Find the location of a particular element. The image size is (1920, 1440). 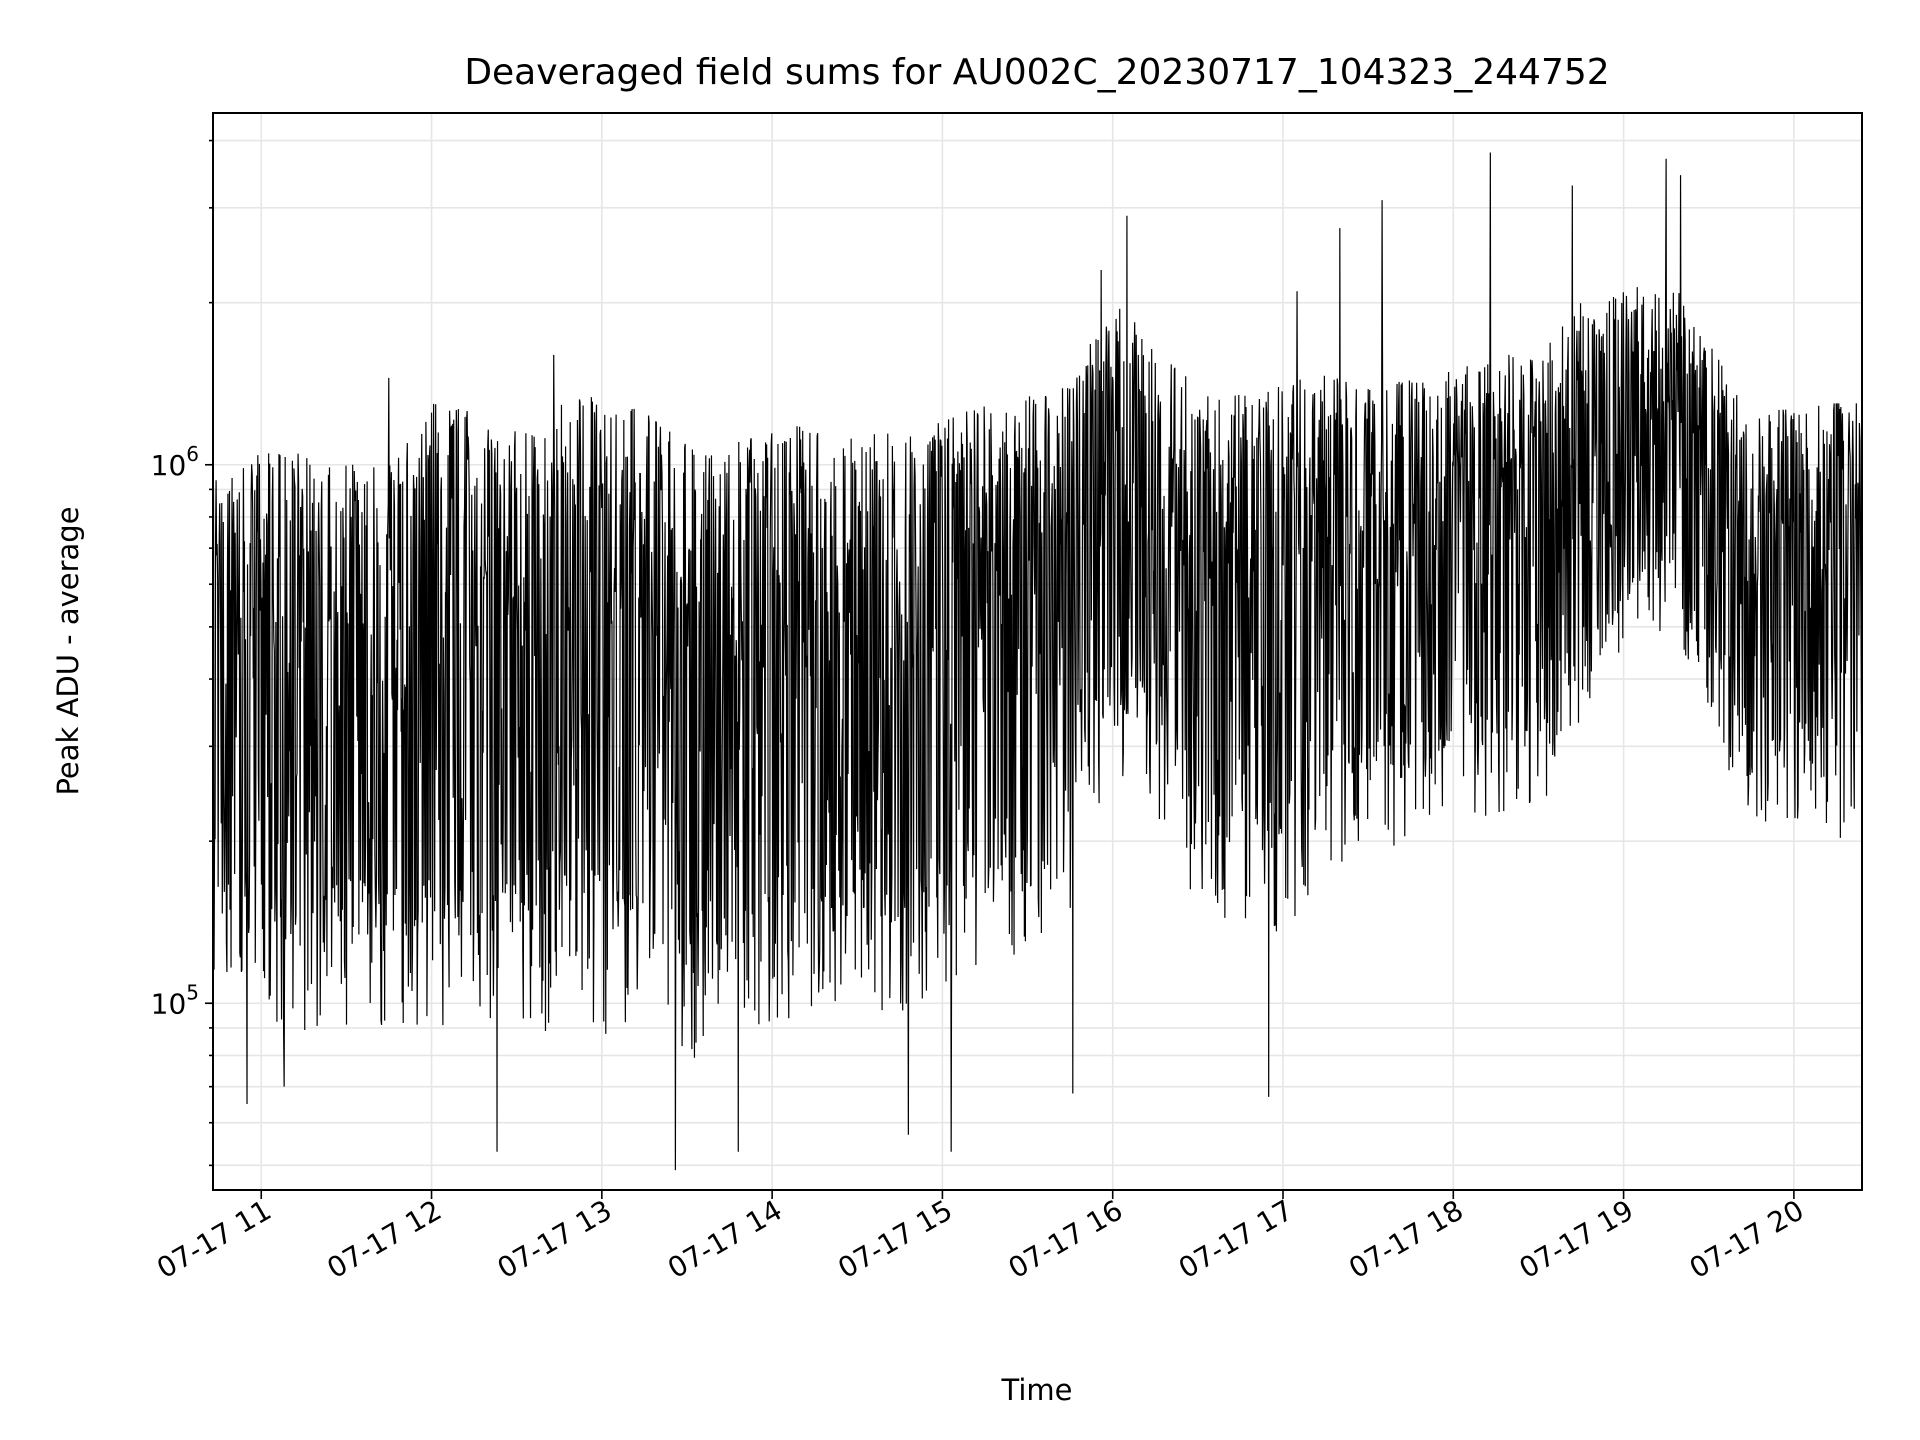

y-axis-label: Peak ADU - average is located at coordinates (68, 650).